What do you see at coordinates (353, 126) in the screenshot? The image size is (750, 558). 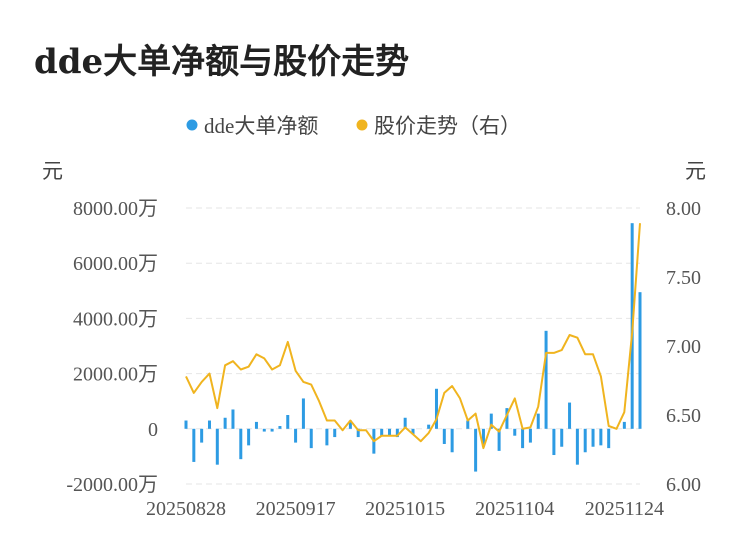 I see `legend: dde大单净额 股价走势（右）` at bounding box center [353, 126].